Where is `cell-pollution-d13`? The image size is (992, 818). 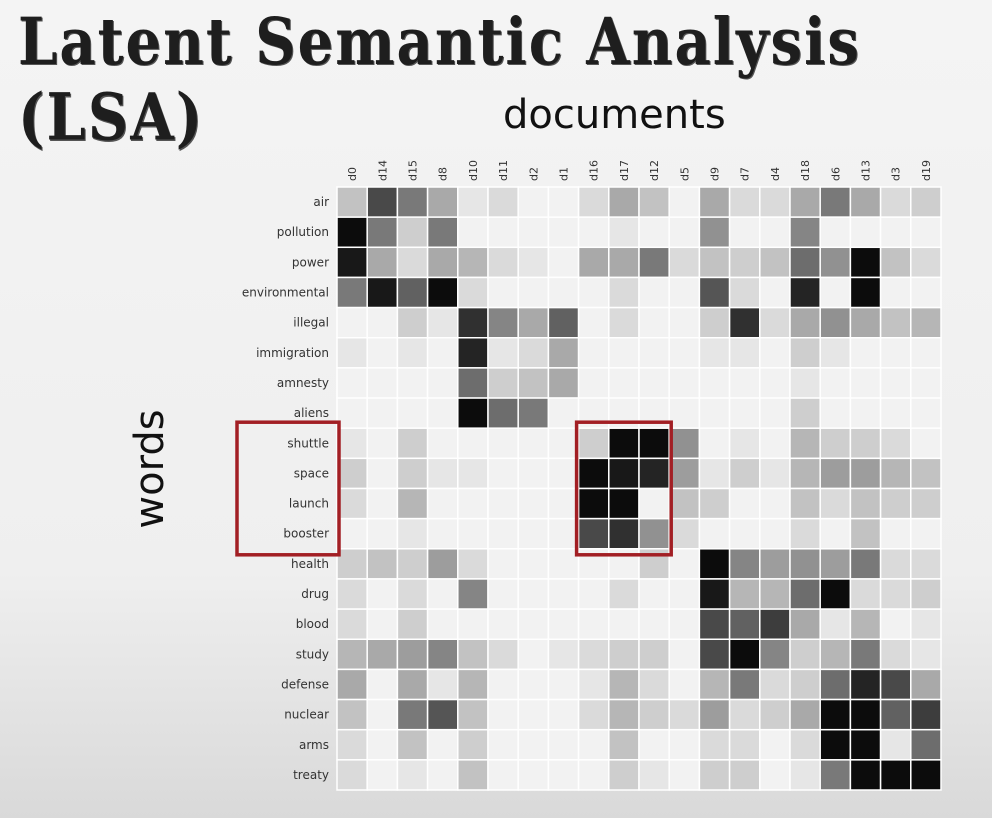
cell-pollution-d13 is located at coordinates (865, 232).